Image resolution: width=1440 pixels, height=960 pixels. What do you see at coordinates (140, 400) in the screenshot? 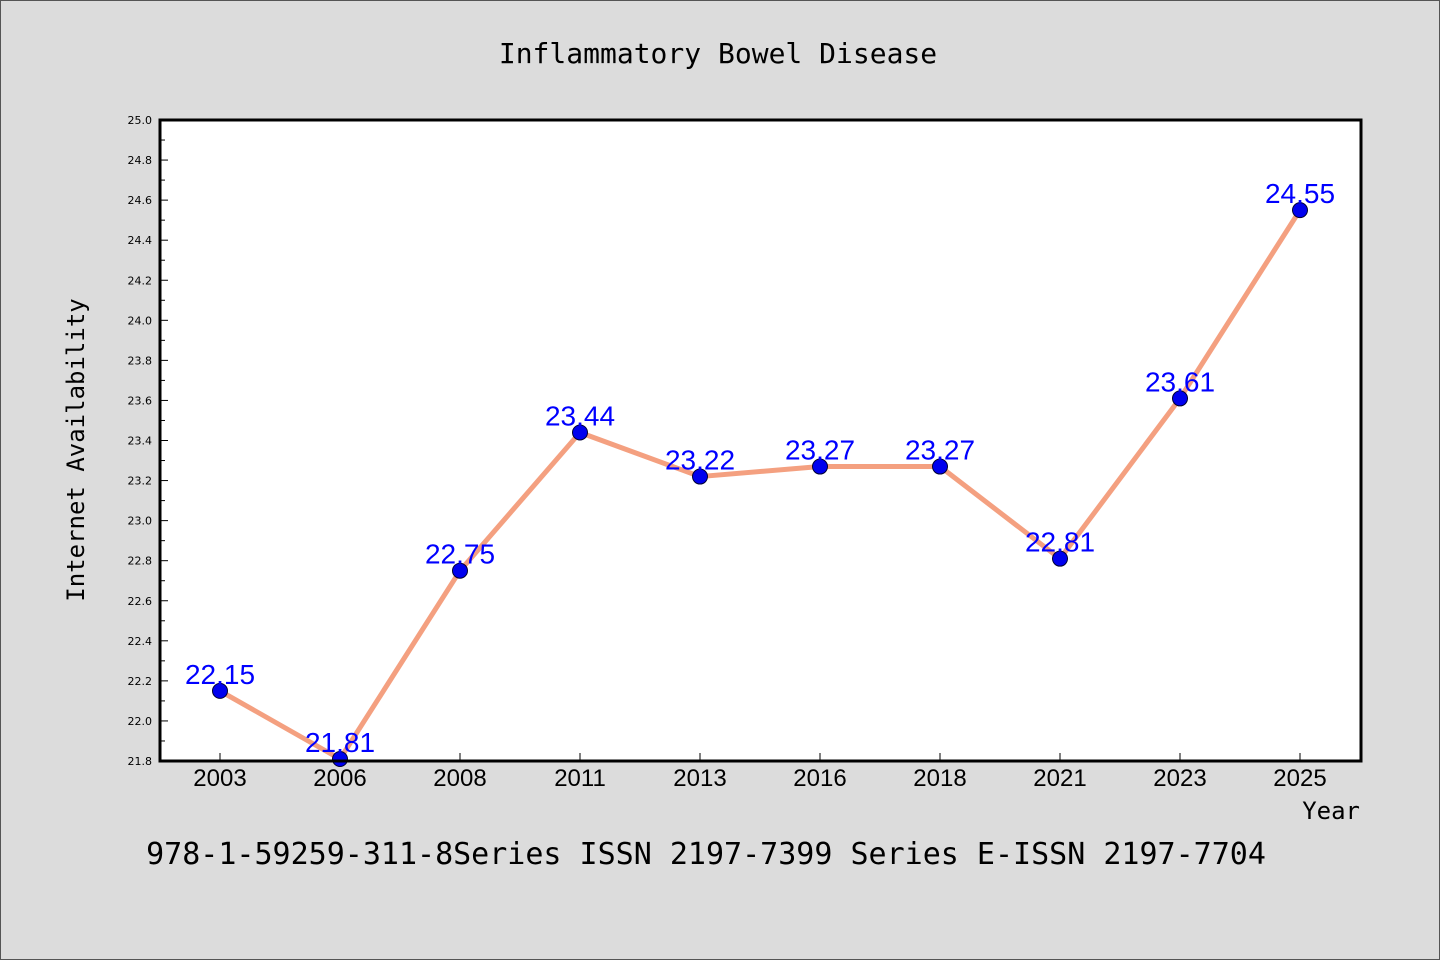
I see `y-tick-label: 23.6` at bounding box center [140, 400].